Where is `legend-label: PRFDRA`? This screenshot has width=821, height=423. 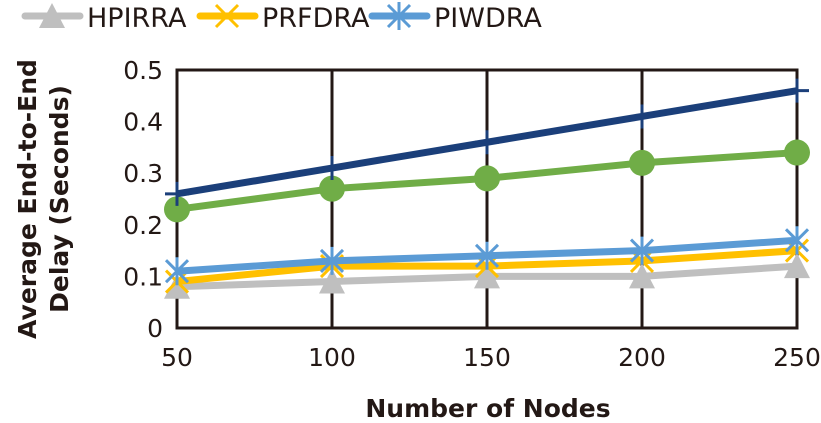 legend-label: PRFDRA is located at coordinates (316, 18).